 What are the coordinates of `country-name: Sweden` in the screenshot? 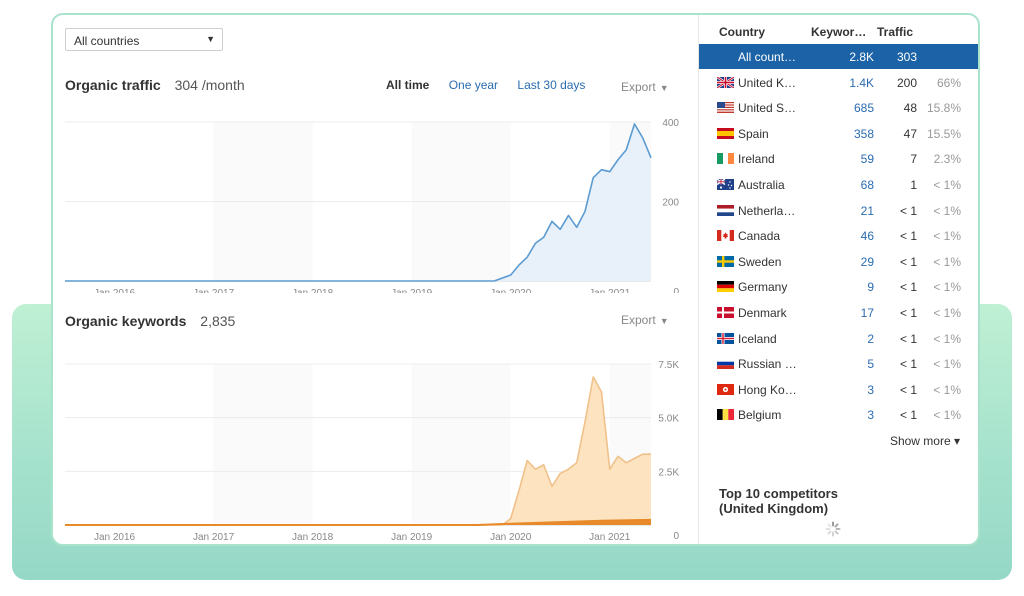 It's located at (760, 261).